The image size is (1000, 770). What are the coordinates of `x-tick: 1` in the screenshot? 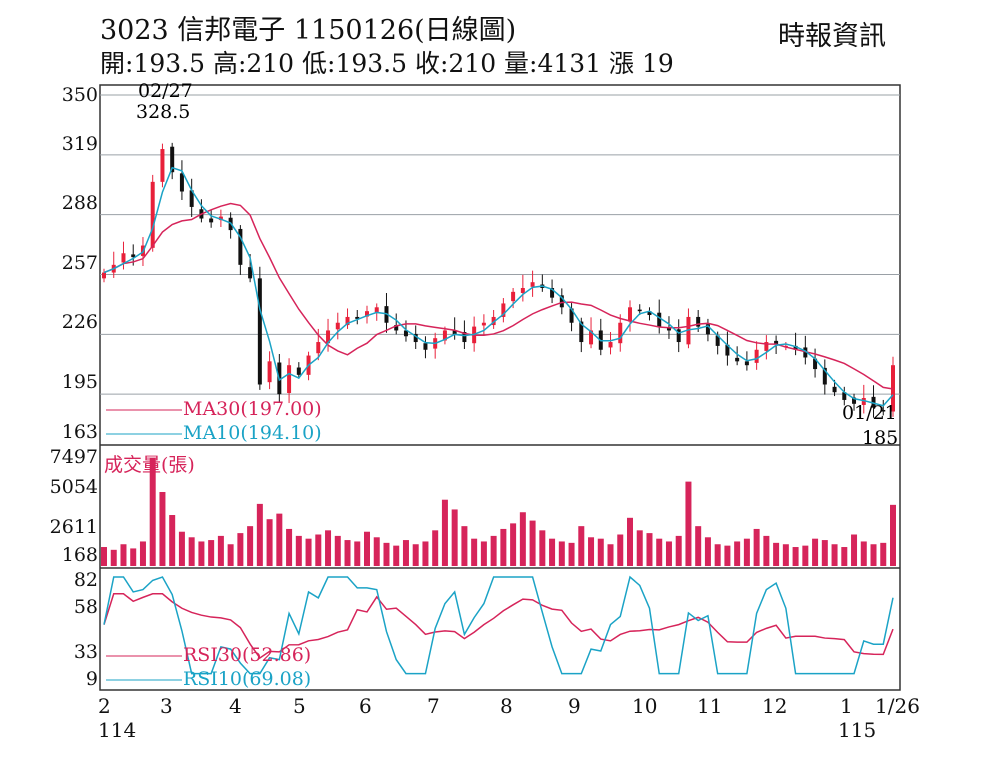 It's located at (846, 706).